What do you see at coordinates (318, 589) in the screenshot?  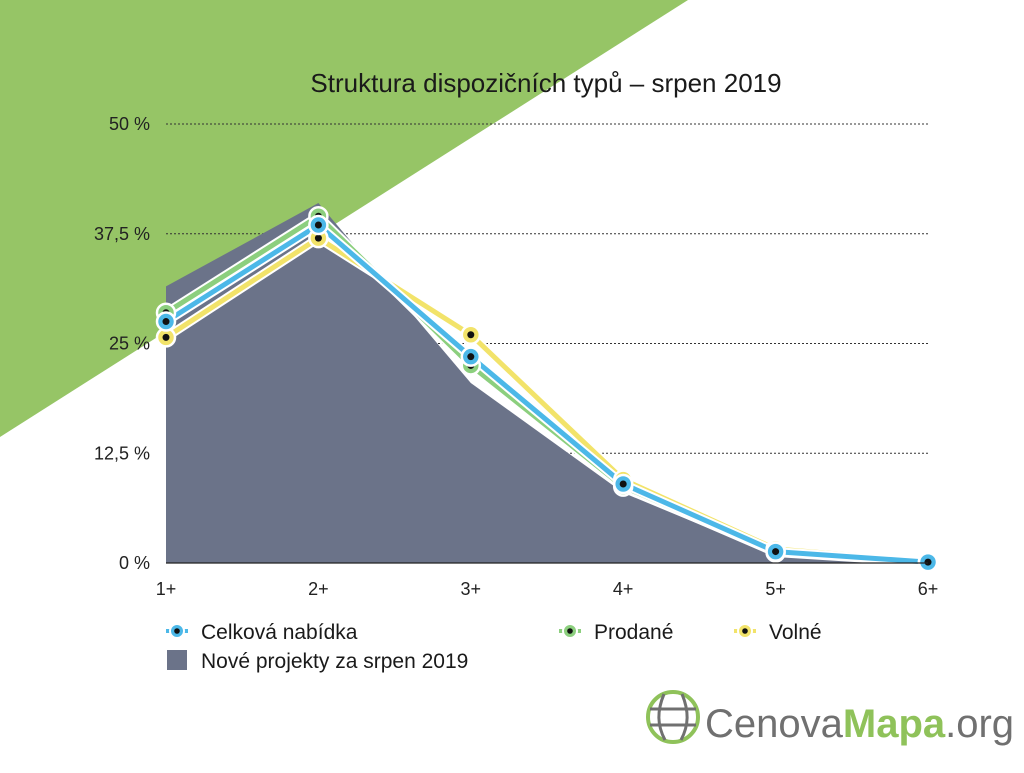 I see `x-tick-label: 2+` at bounding box center [318, 589].